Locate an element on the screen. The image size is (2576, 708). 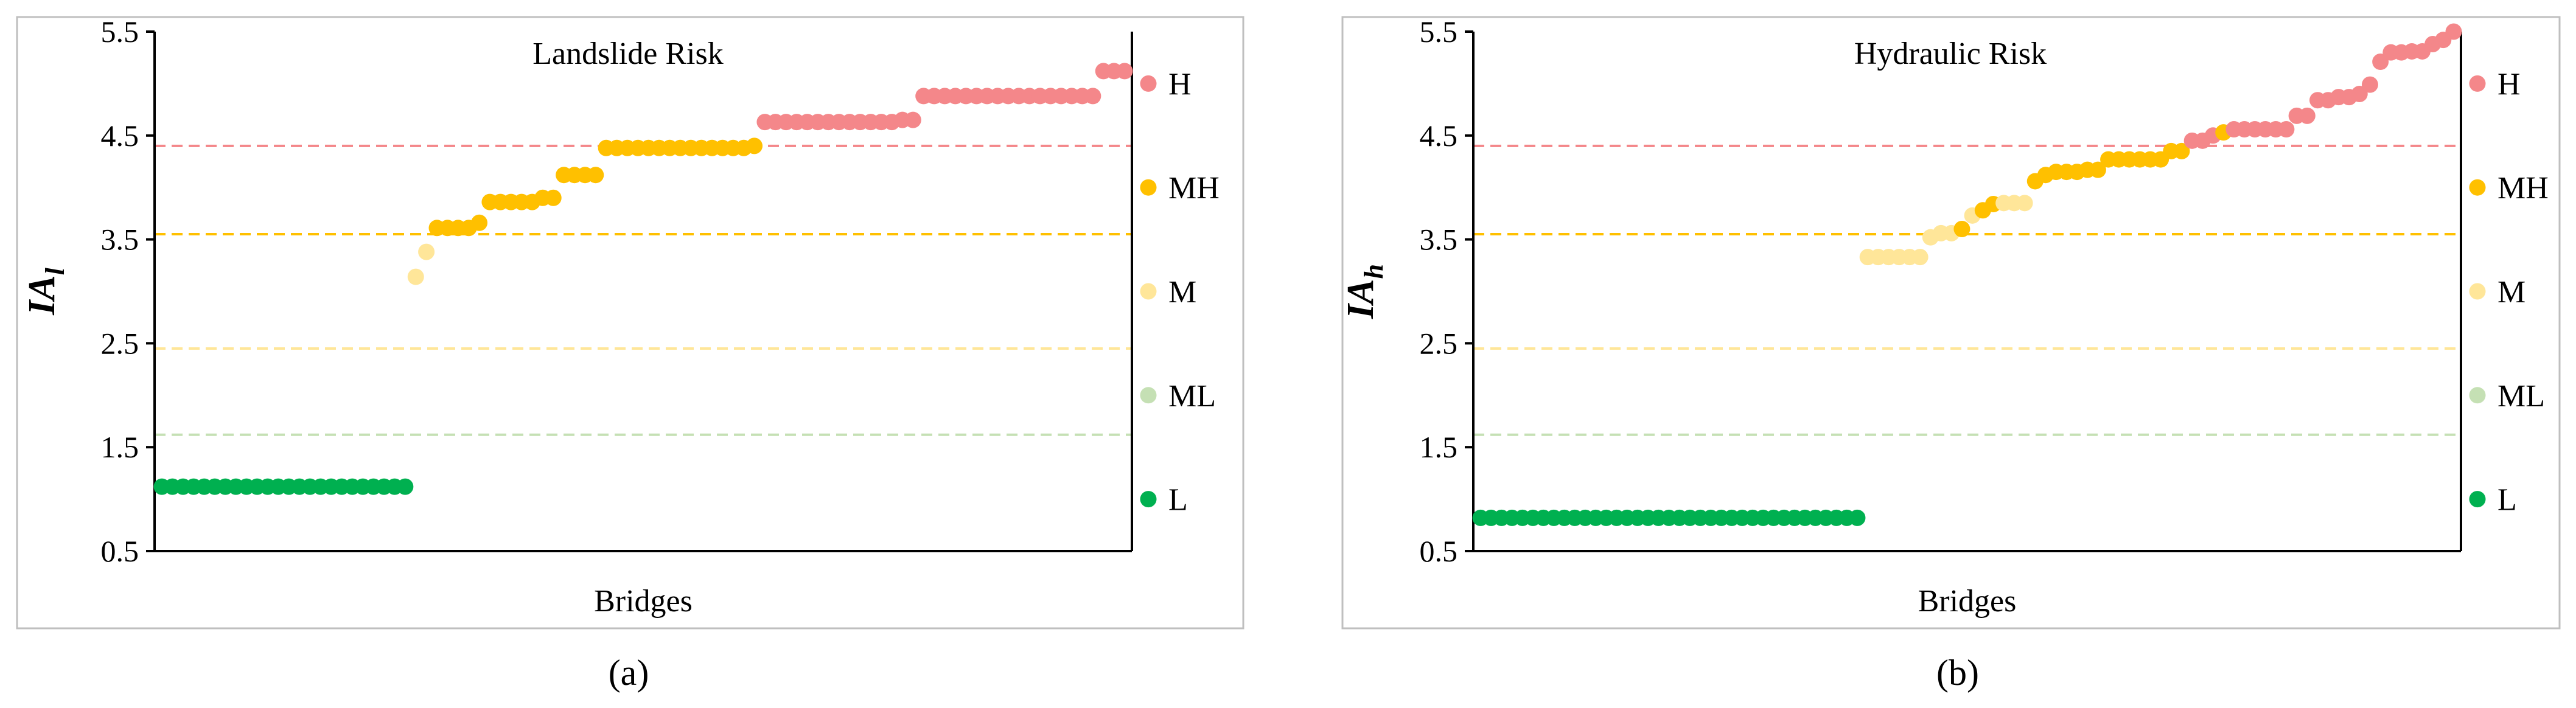
y-axis-label: IAh is located at coordinates (1364, 291).